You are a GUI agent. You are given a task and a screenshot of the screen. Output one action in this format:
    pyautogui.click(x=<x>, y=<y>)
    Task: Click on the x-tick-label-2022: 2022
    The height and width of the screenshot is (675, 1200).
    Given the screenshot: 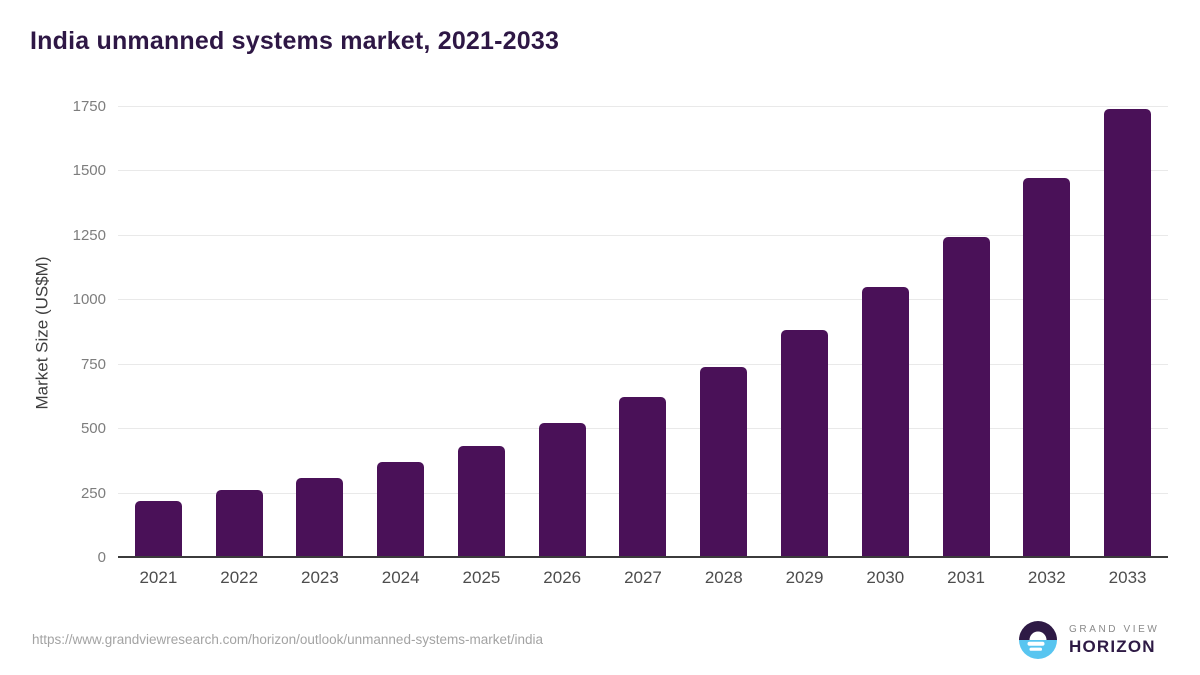 What is the action you would take?
    pyautogui.click(x=239, y=577)
    